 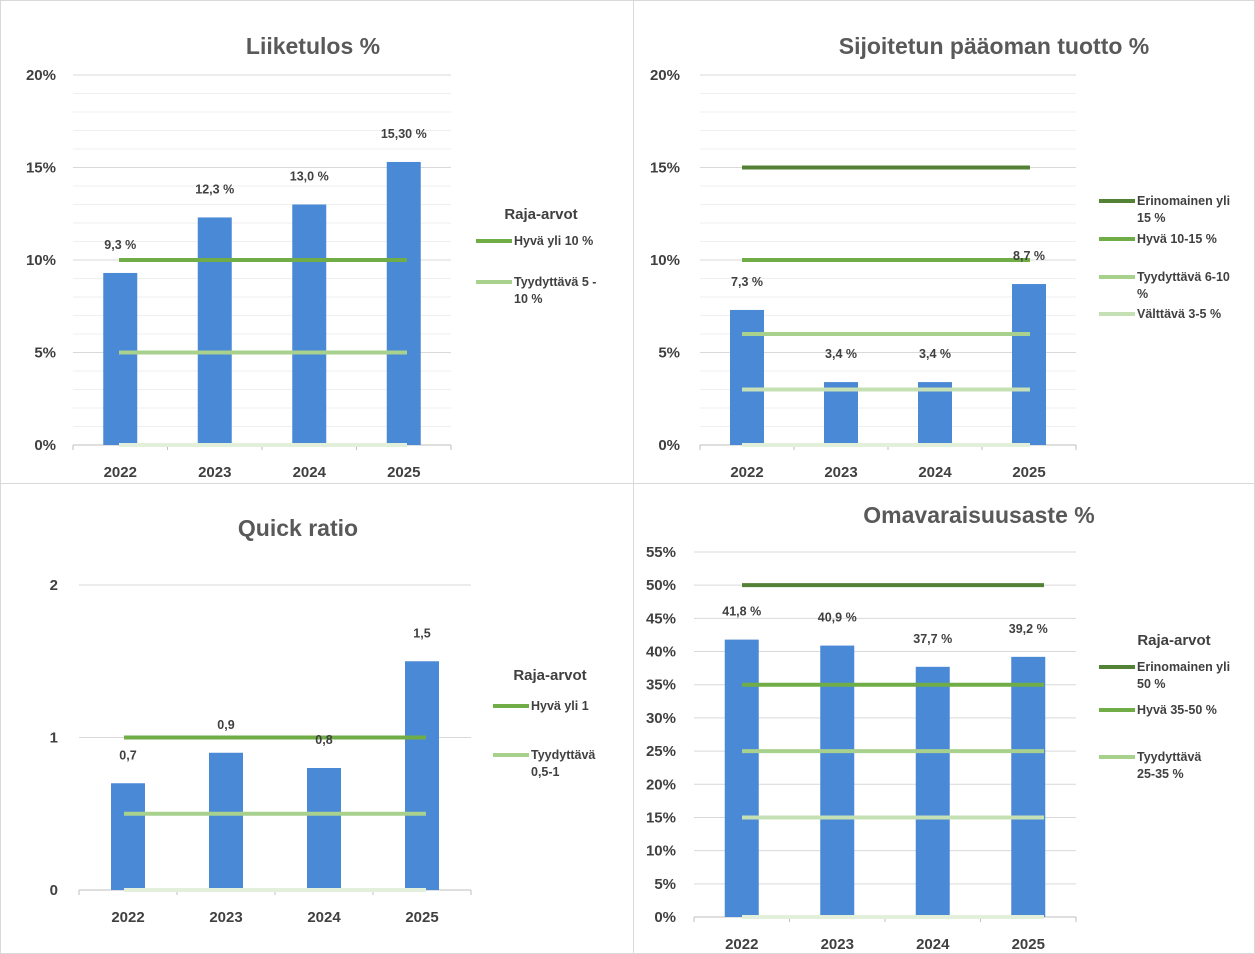 What do you see at coordinates (1177, 710) in the screenshot?
I see `legend-item-line: Hyvä 35-50 %` at bounding box center [1177, 710].